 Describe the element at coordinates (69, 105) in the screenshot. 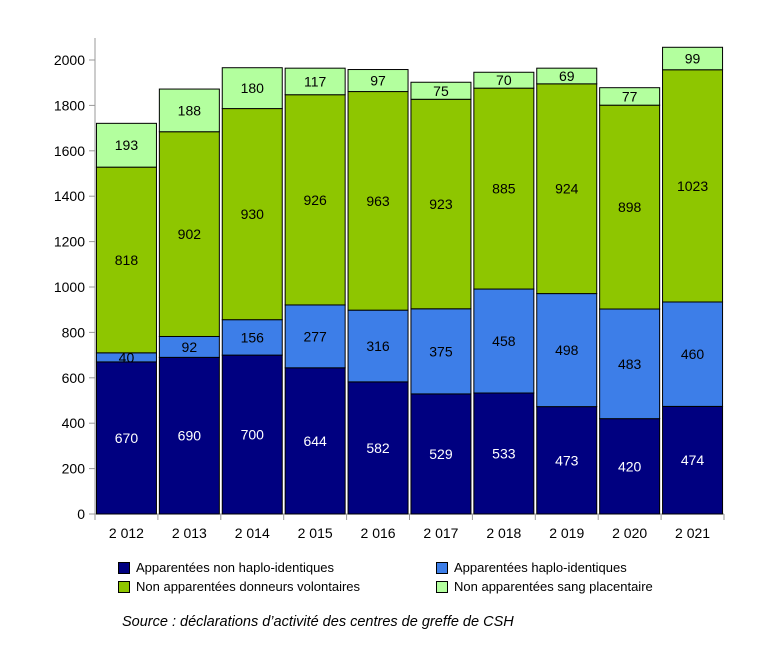

I see `y-tick-label: 1800` at that location.